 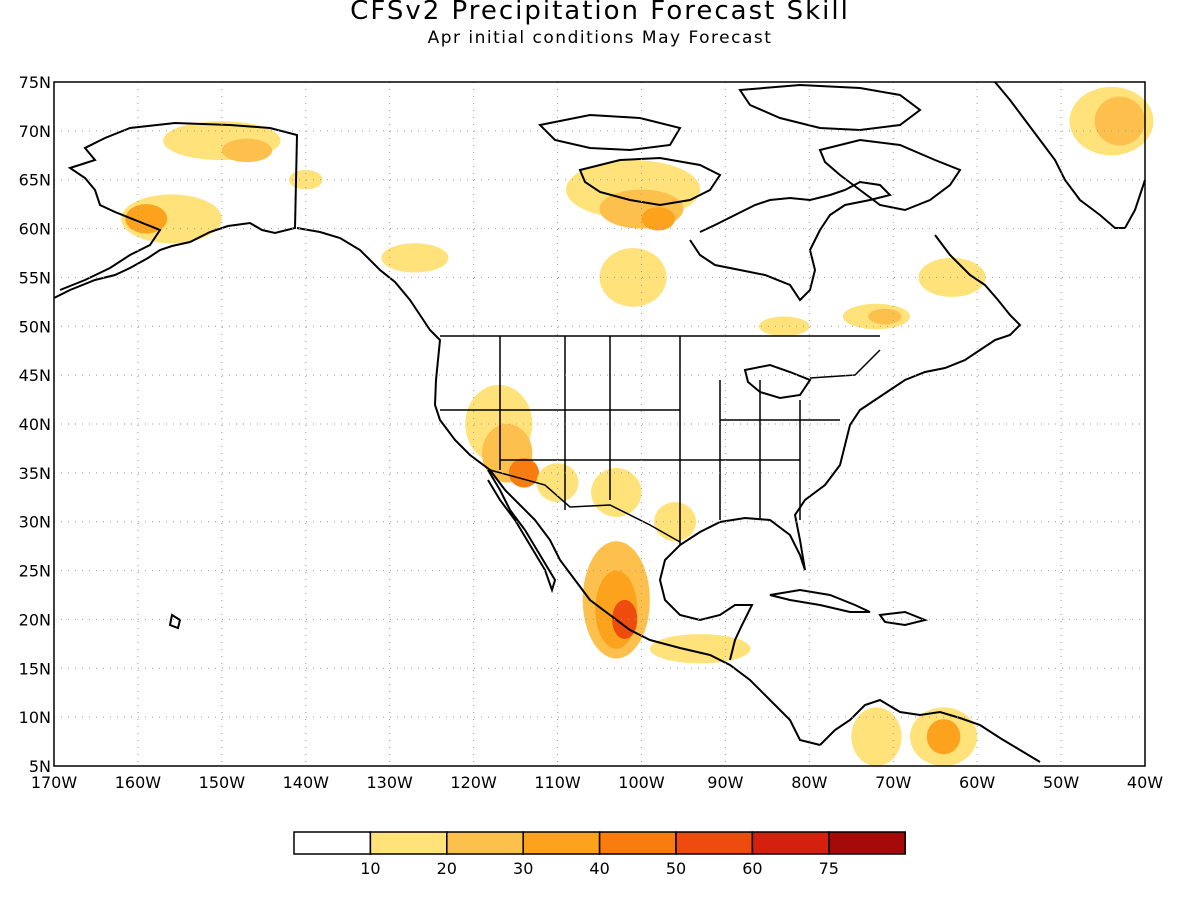 What do you see at coordinates (35, 326) in the screenshot?
I see `lat-tick-label: 50N` at bounding box center [35, 326].